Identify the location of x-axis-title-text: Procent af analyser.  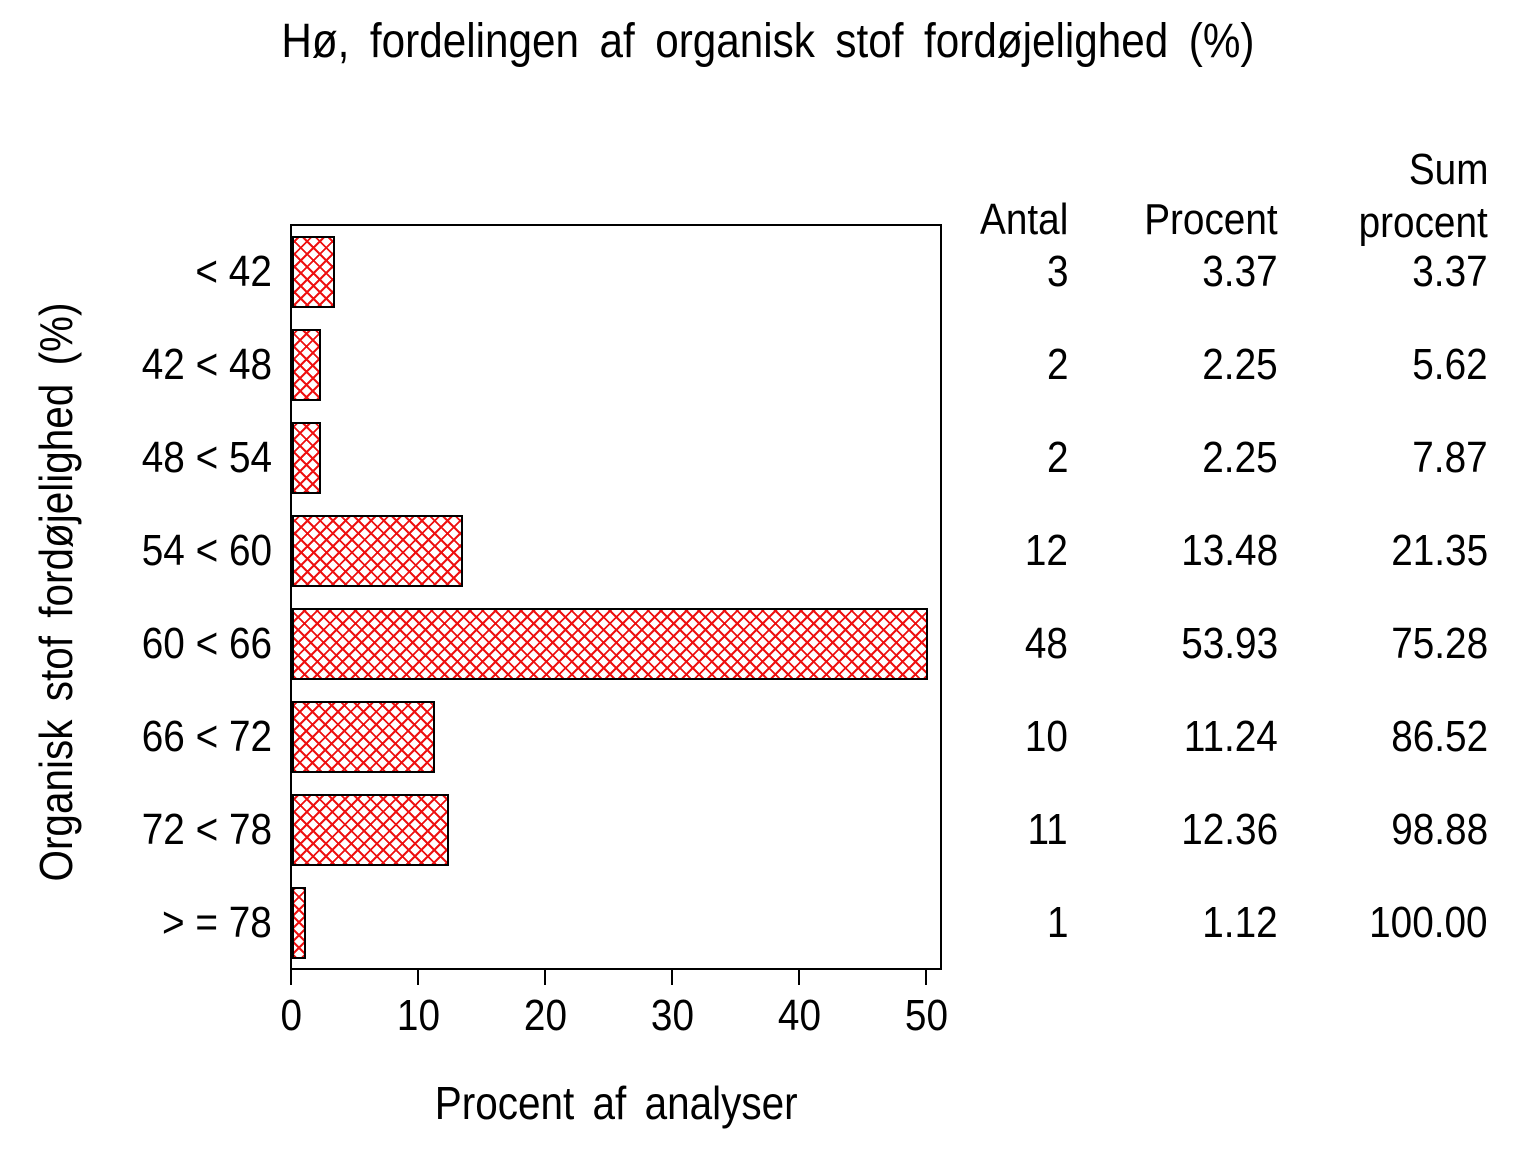
(616, 1103).